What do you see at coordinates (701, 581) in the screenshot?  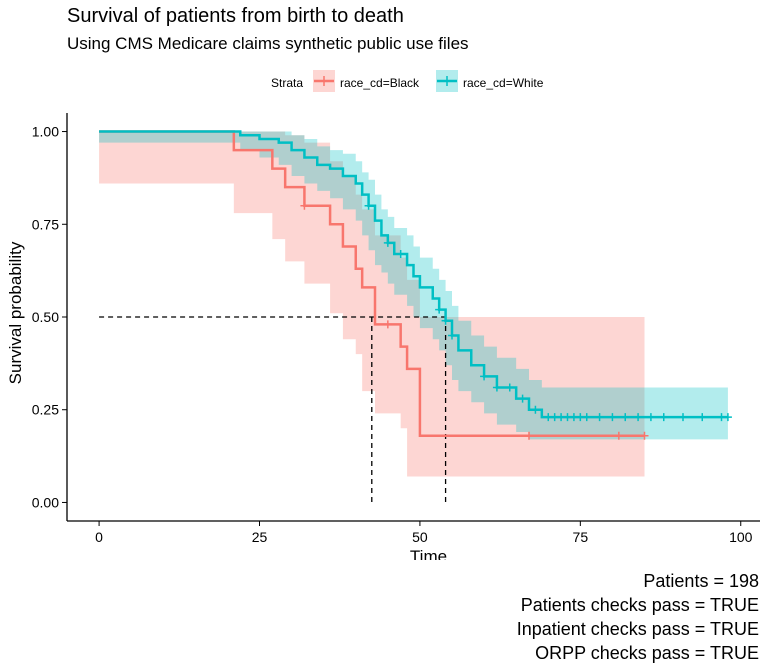 I see `caption-patients: Patients = 198` at bounding box center [701, 581].